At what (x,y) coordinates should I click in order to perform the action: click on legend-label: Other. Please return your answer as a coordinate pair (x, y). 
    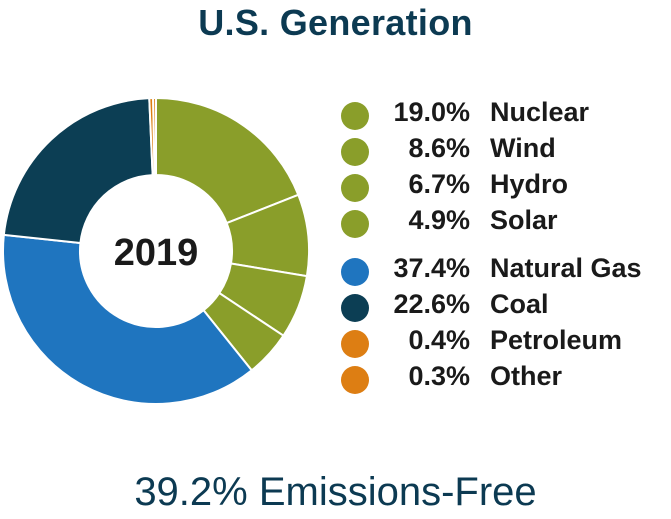
    Looking at the image, I should click on (526, 376).